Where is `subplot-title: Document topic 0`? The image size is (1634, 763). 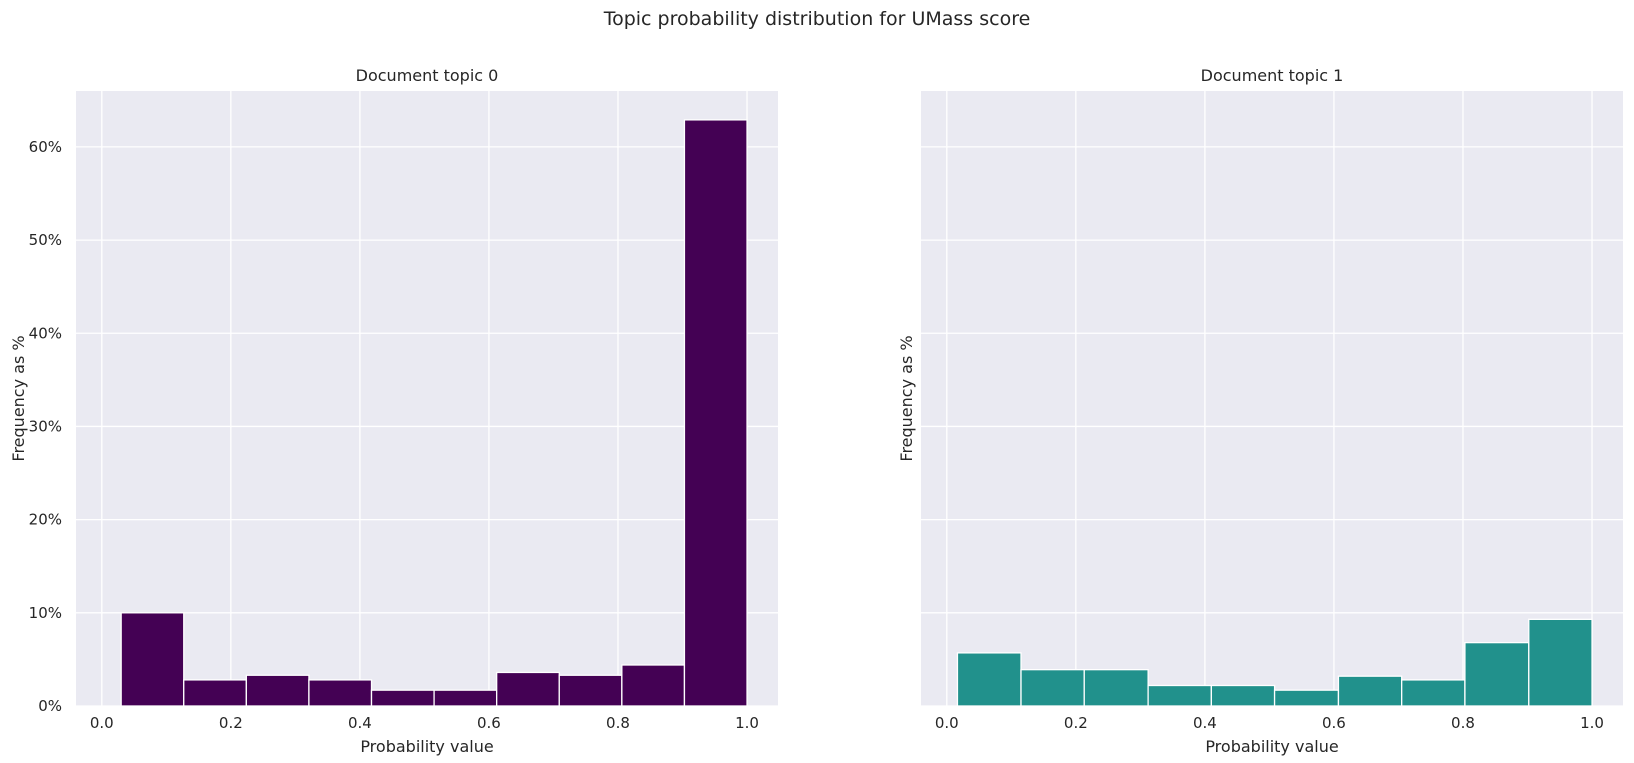 subplot-title: Document topic 0 is located at coordinates (427, 75).